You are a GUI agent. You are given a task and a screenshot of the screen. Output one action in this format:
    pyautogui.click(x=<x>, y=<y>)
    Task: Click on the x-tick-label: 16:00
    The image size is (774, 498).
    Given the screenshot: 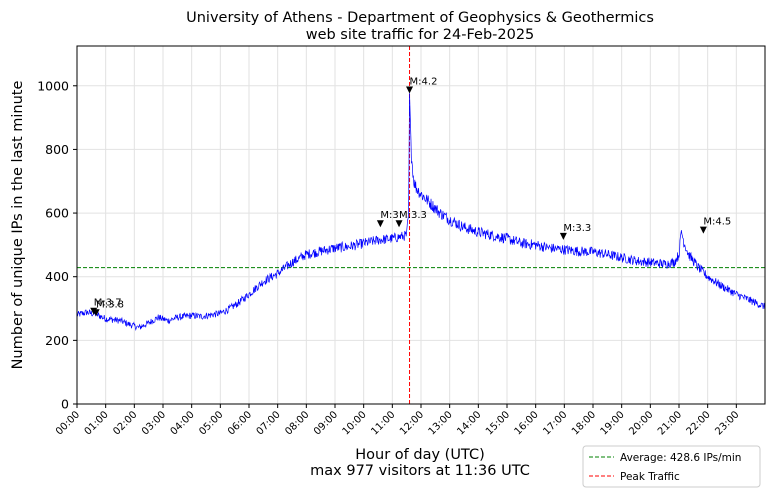 What is the action you would take?
    pyautogui.click(x=527, y=423)
    